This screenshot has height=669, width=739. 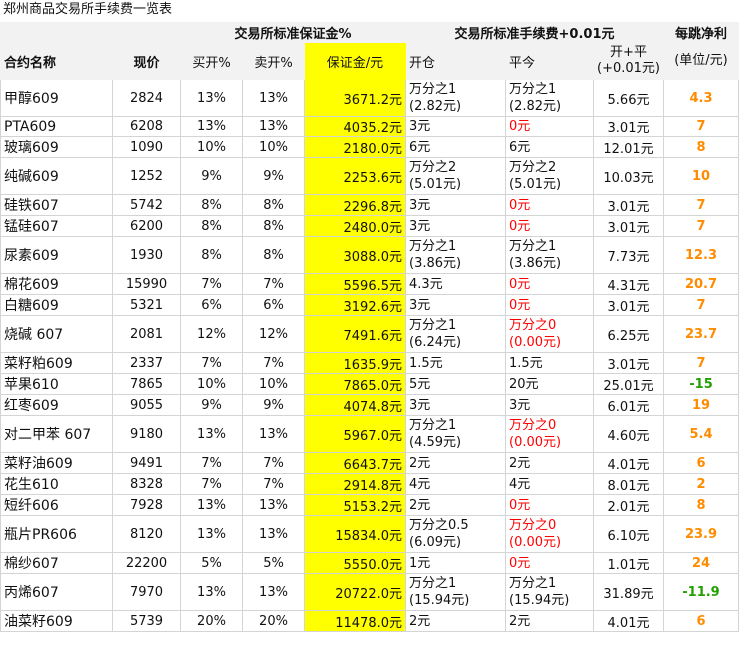 I want to click on margin-value: 4074.8元, so click(x=355, y=405).